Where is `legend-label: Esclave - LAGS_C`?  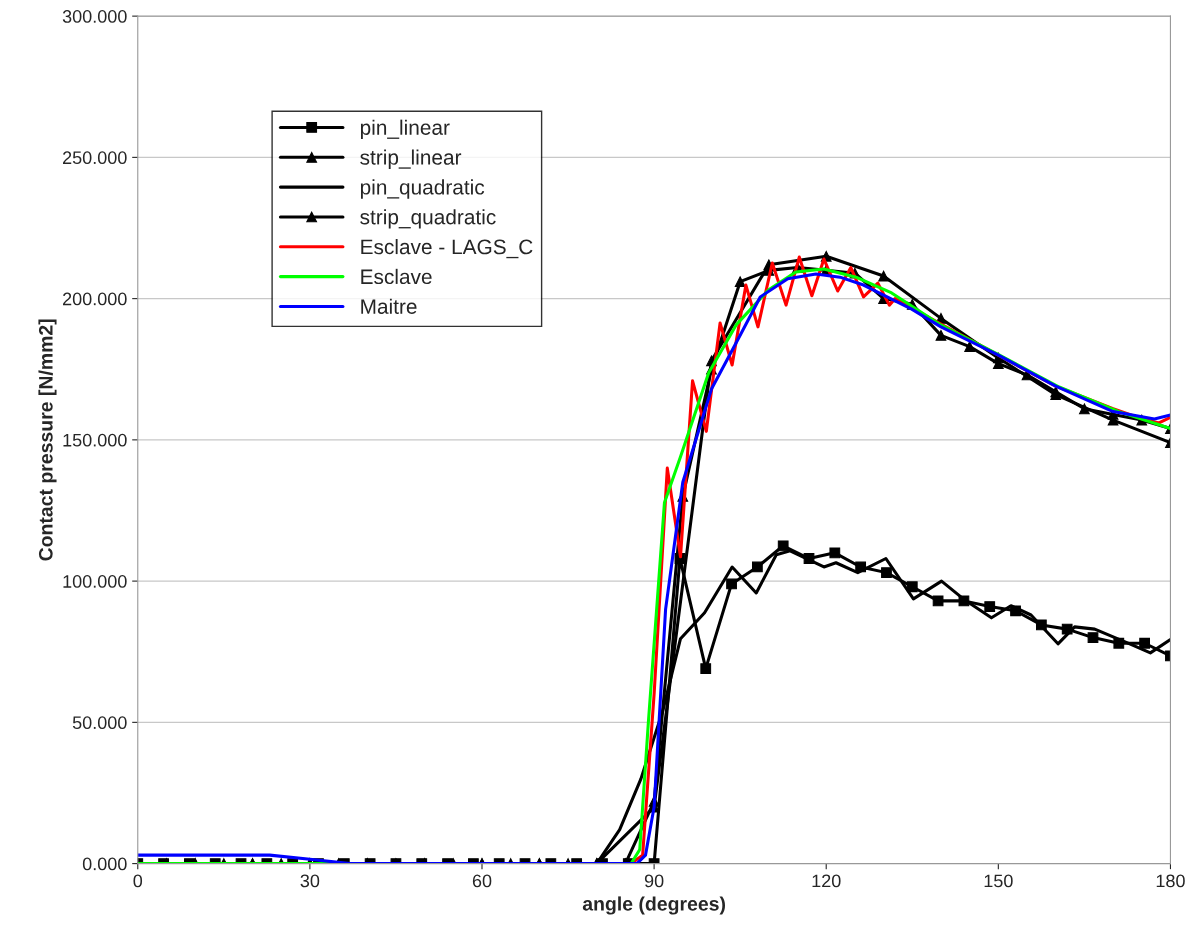
legend-label: Esclave - LAGS_C is located at coordinates (447, 248).